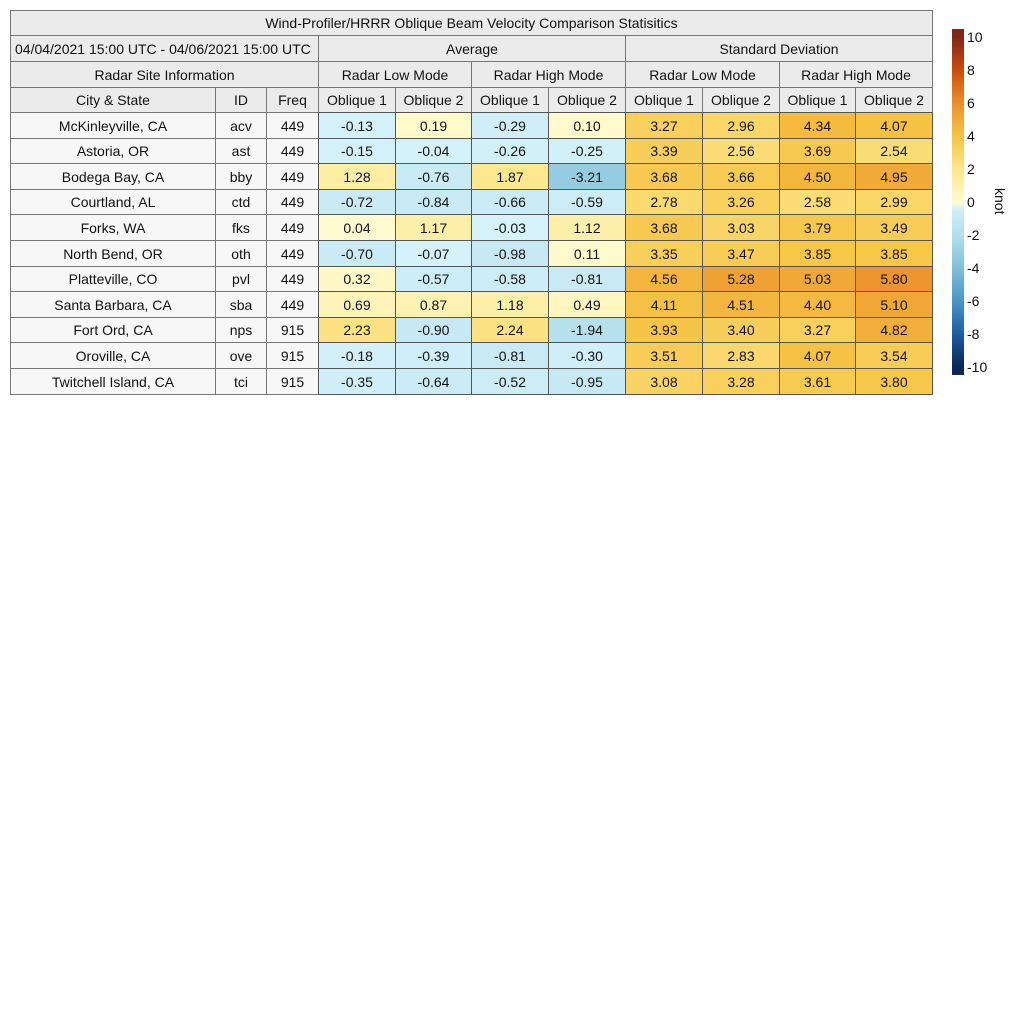  Describe the element at coordinates (241, 151) in the screenshot. I see `id-cell: ast` at that location.